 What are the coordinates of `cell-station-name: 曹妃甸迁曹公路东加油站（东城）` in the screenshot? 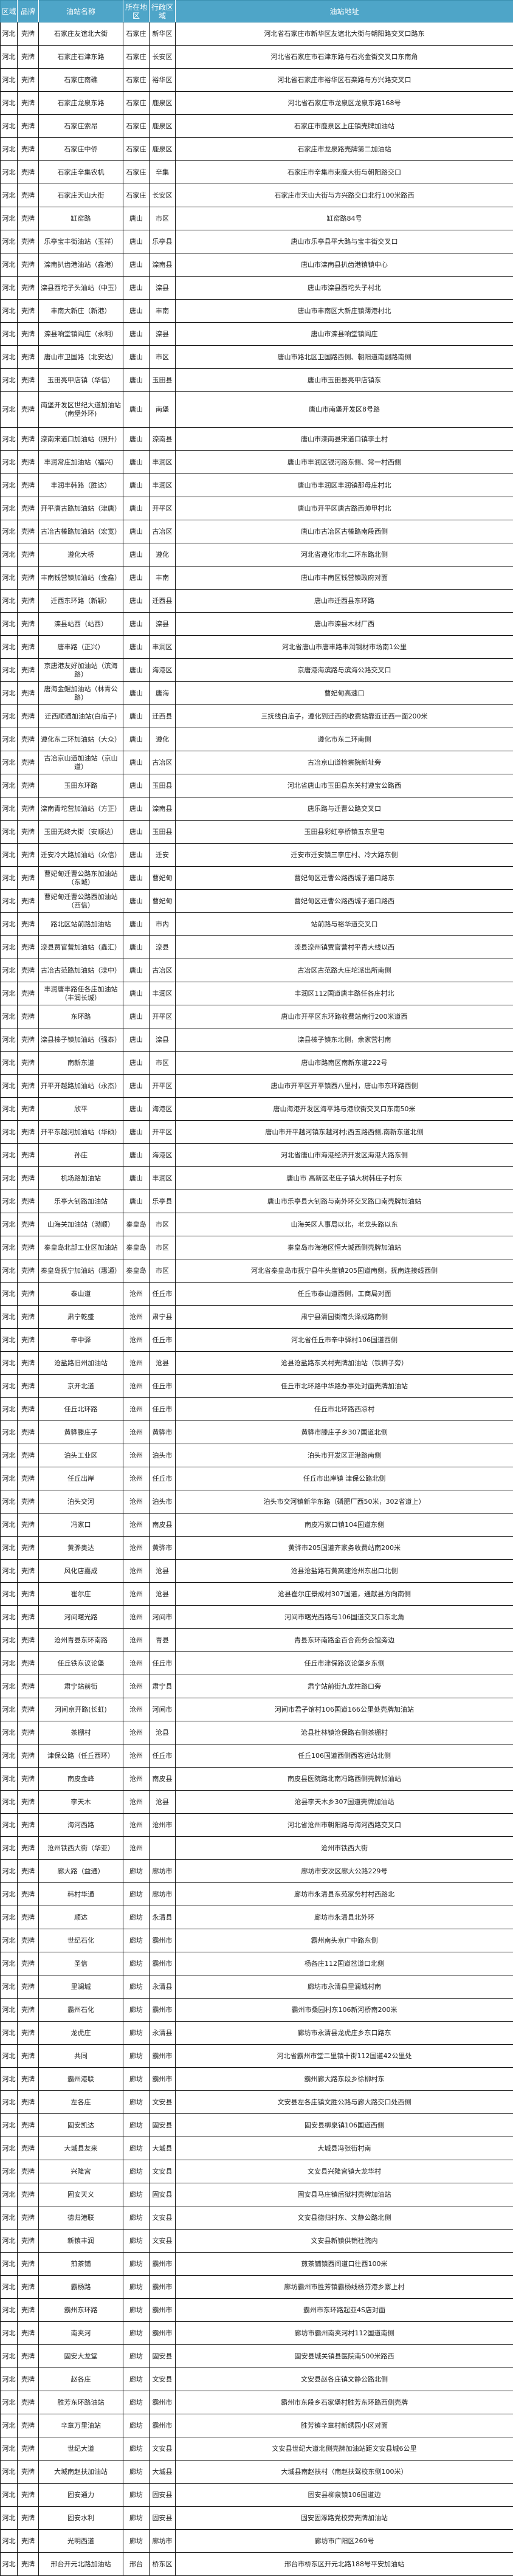 It's located at (81, 878).